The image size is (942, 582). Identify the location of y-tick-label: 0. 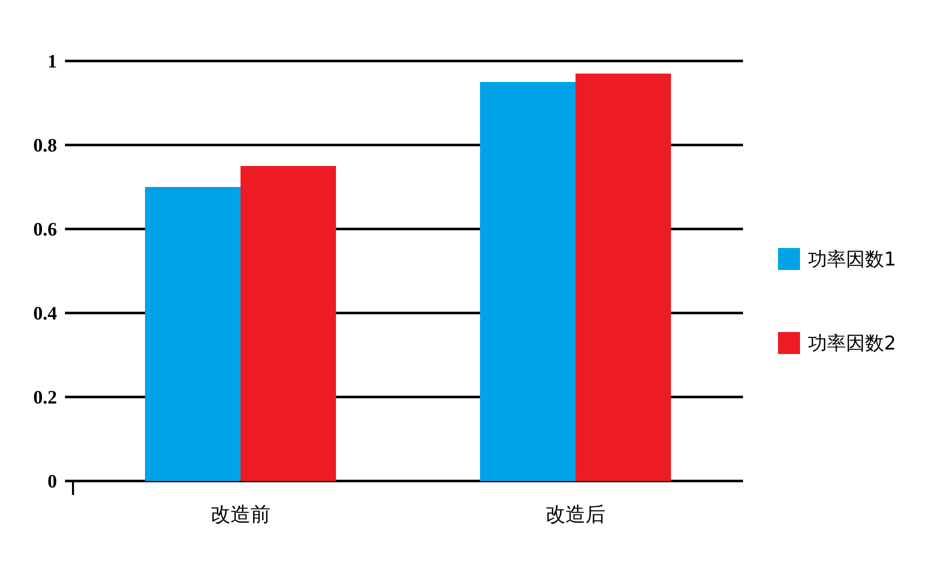
(52, 482).